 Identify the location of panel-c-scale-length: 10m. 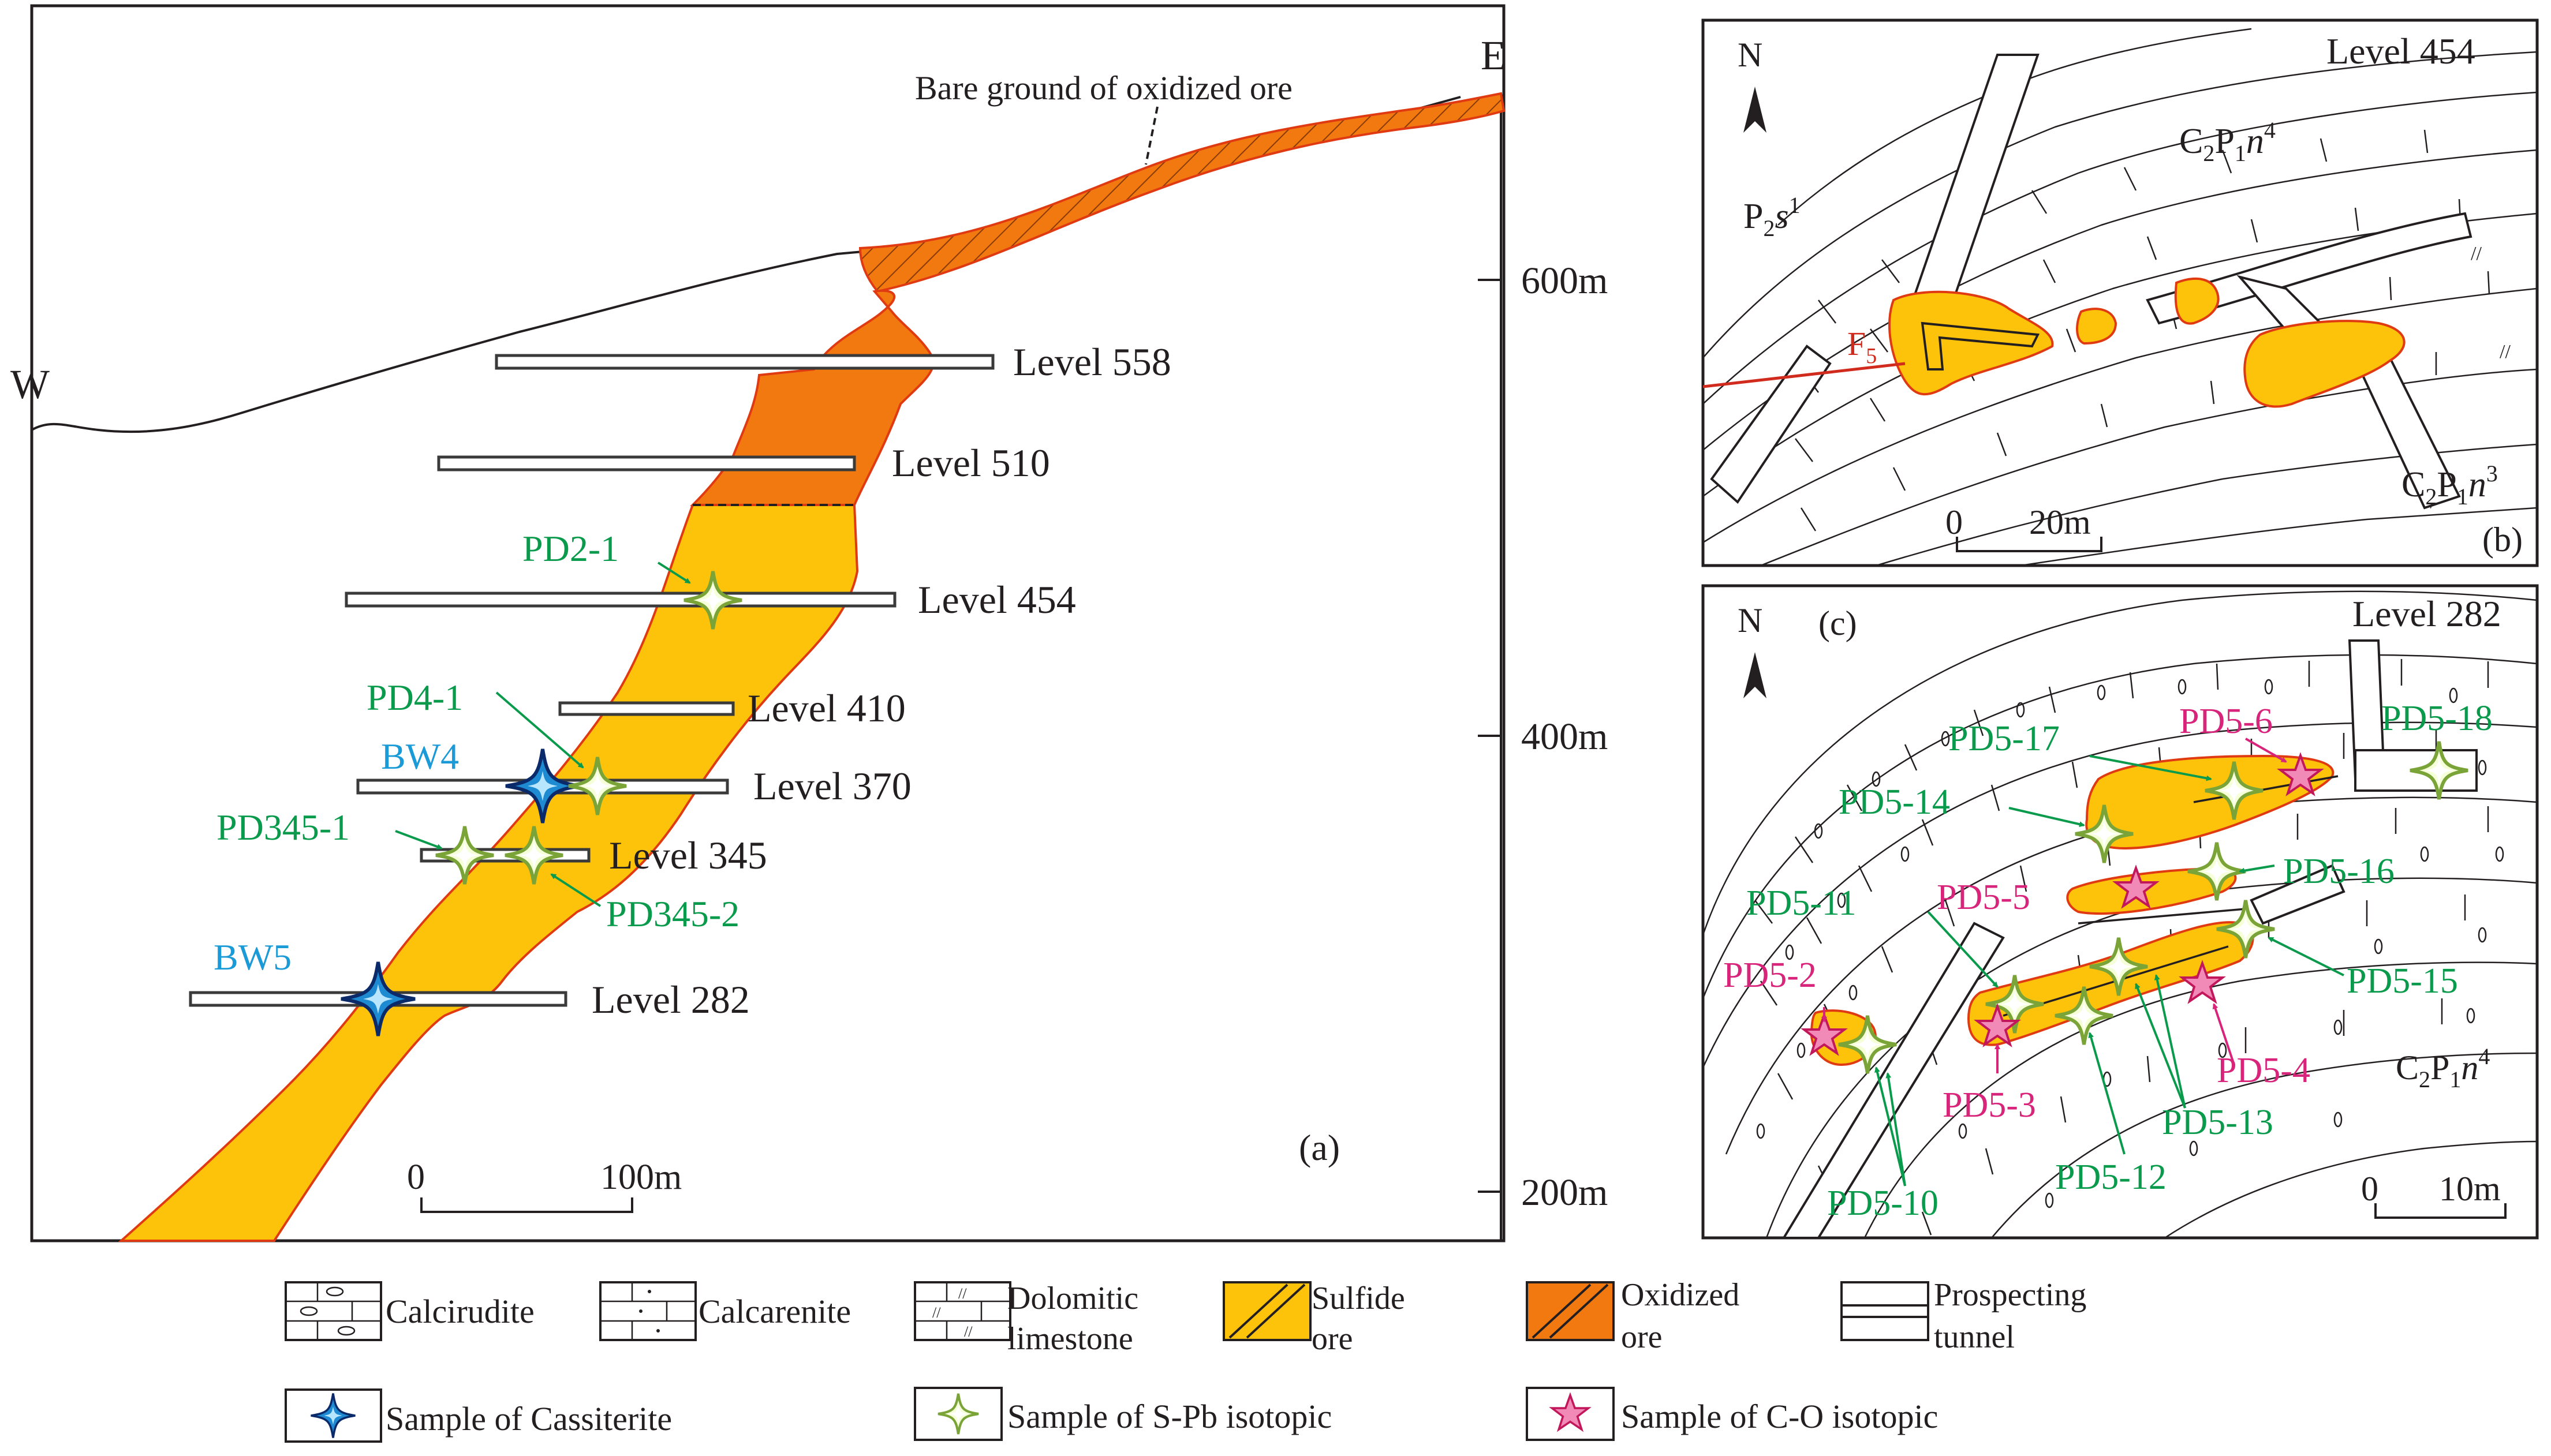
(2470, 1189).